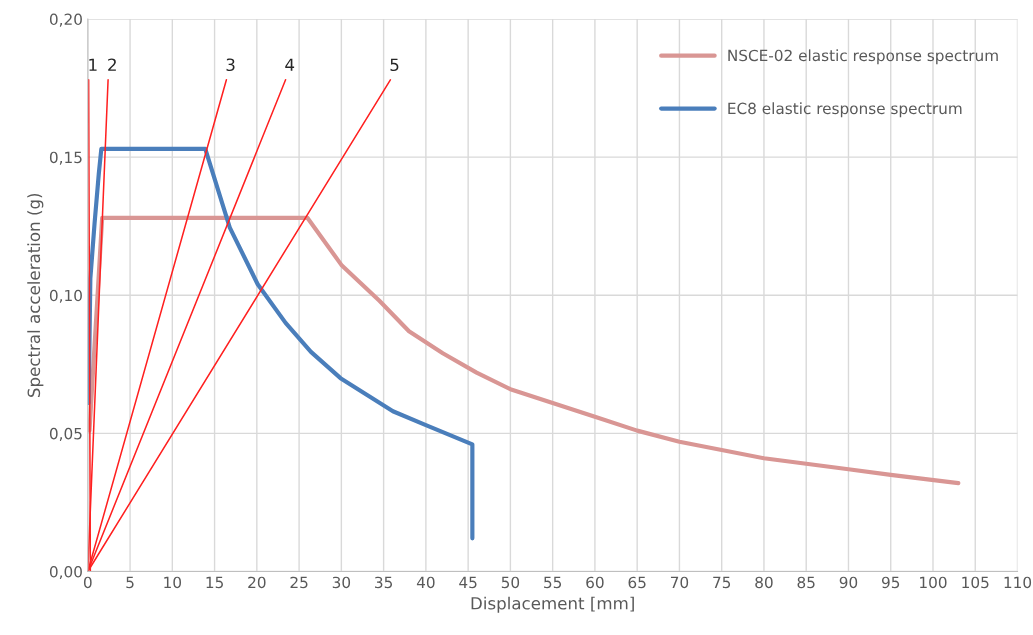 The width and height of the screenshot is (1033, 635). Describe the element at coordinates (863, 57) in the screenshot. I see `legend-label: NSCE-02 elastic response spectrum` at that location.